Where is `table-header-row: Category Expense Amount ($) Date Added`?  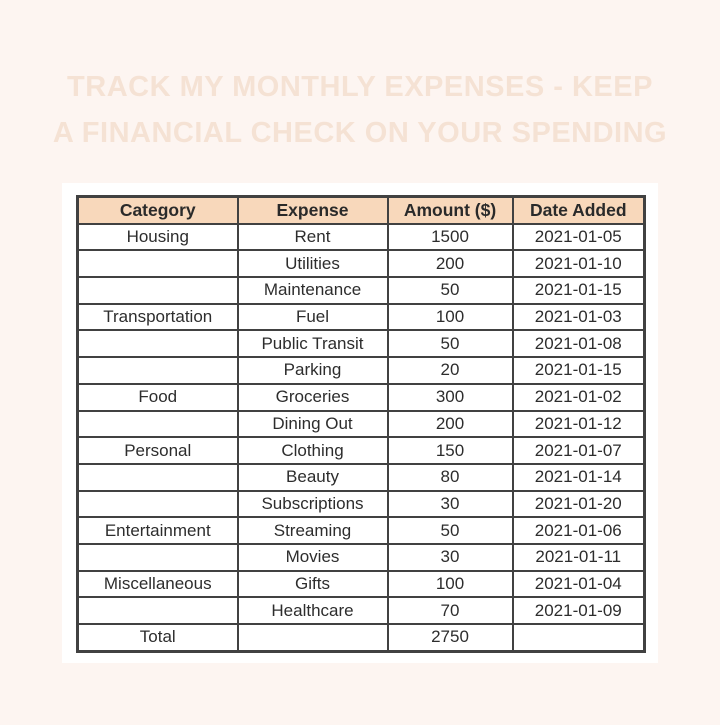
table-header-row: Category Expense Amount ($) Date Added is located at coordinates (361, 210).